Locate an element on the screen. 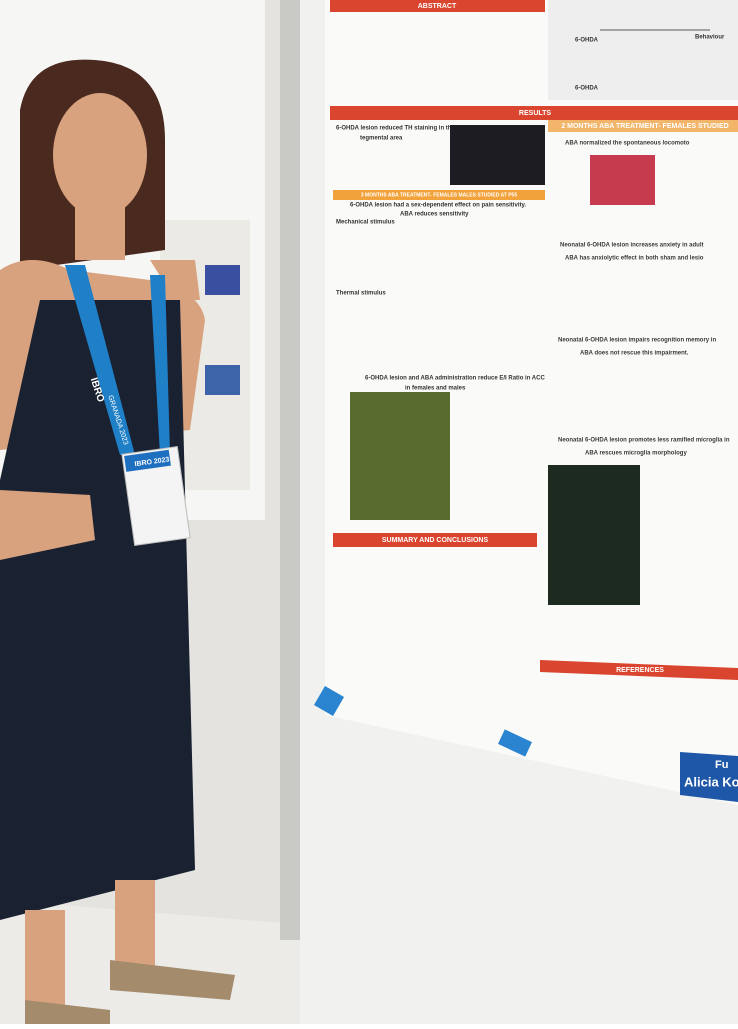  summary-title: SUMMARY AND CONCLUSIONS is located at coordinates (435, 540).